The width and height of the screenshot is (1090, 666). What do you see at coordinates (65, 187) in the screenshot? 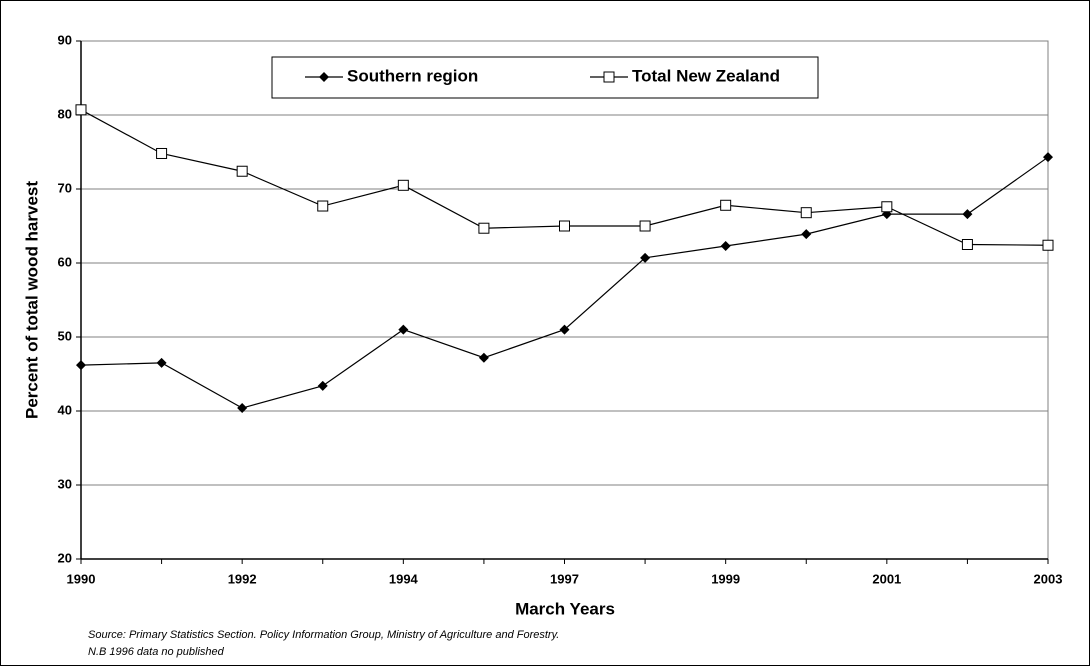
I see `y-tick-label: 70` at bounding box center [65, 187].